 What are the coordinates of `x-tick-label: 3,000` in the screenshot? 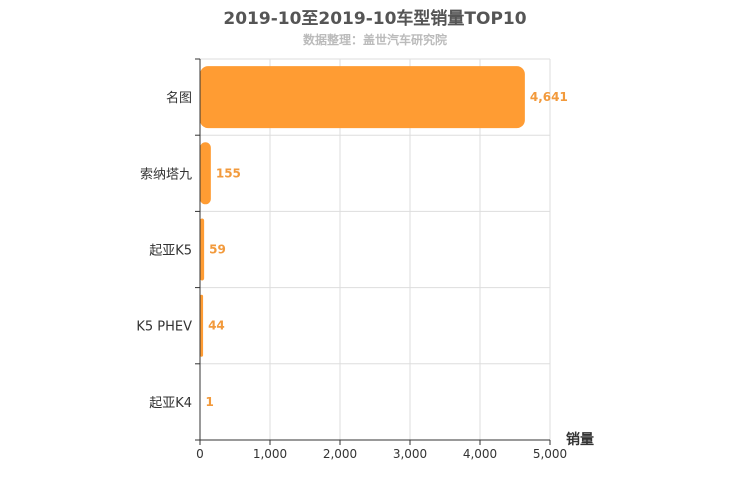 It's located at (410, 454).